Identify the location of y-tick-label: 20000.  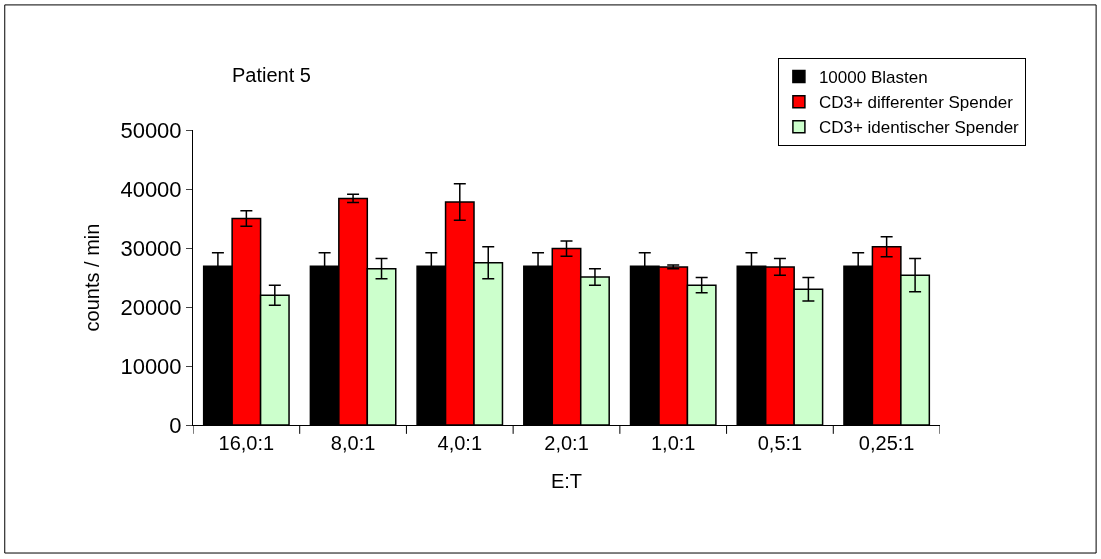
(151, 307).